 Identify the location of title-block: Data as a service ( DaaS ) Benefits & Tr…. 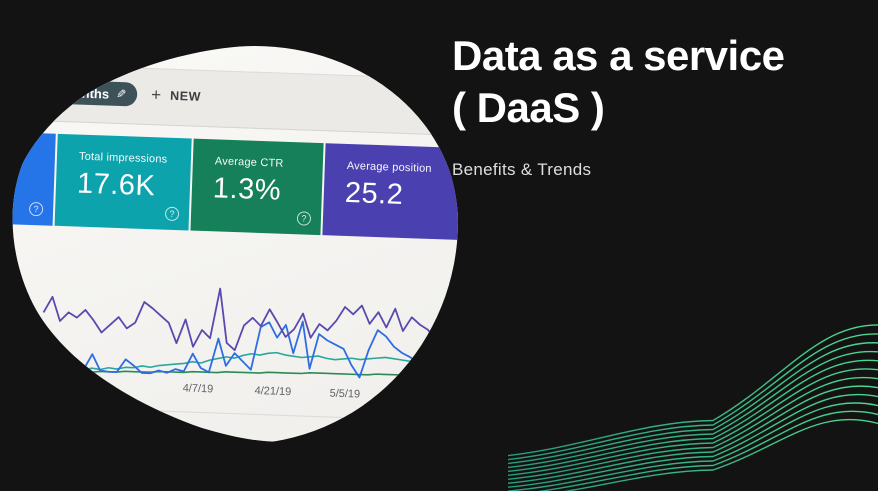
(618, 105).